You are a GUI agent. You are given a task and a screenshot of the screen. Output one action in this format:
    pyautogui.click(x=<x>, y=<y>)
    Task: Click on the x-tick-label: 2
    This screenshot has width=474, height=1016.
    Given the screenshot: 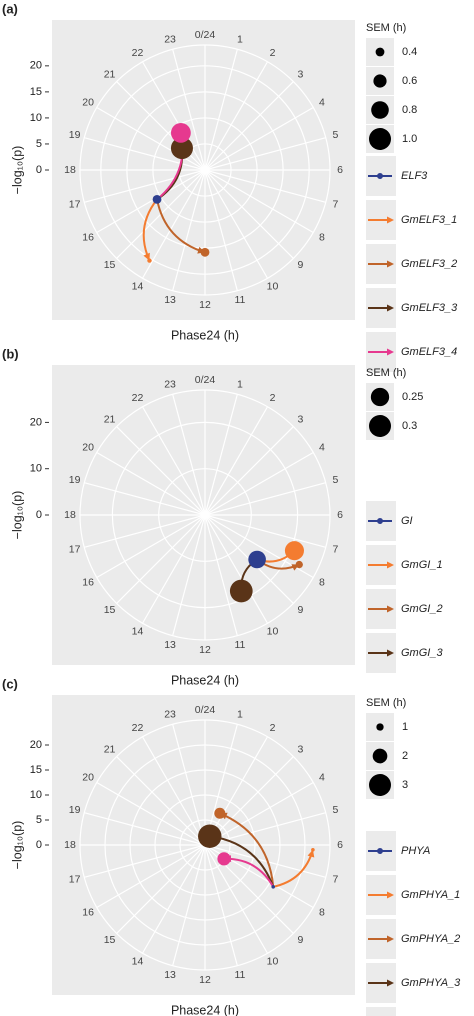 What is the action you would take?
    pyautogui.click(x=273, y=53)
    